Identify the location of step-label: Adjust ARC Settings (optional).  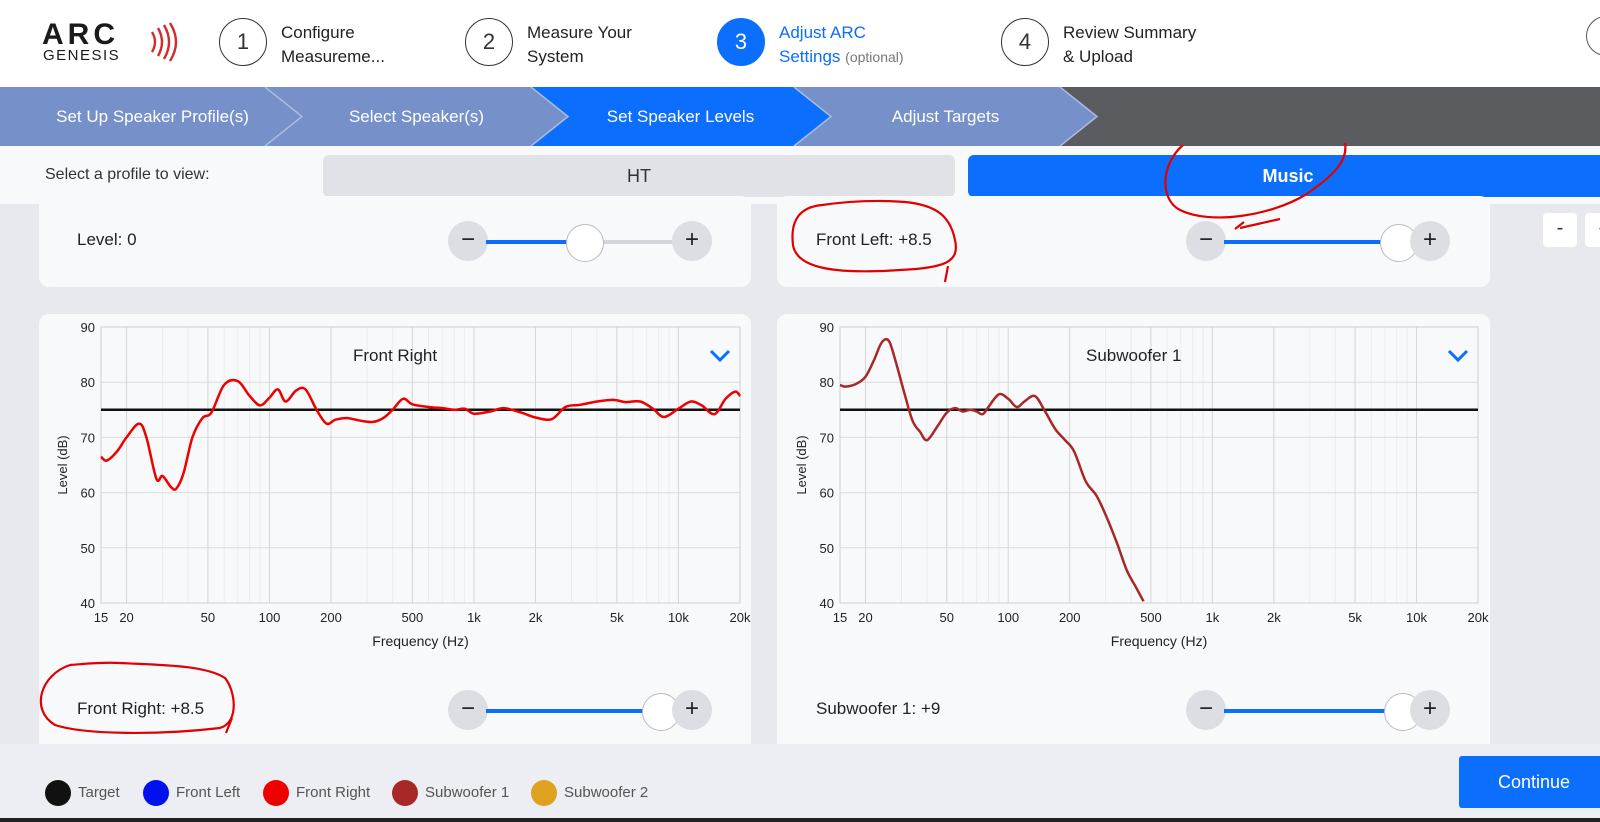
(841, 44).